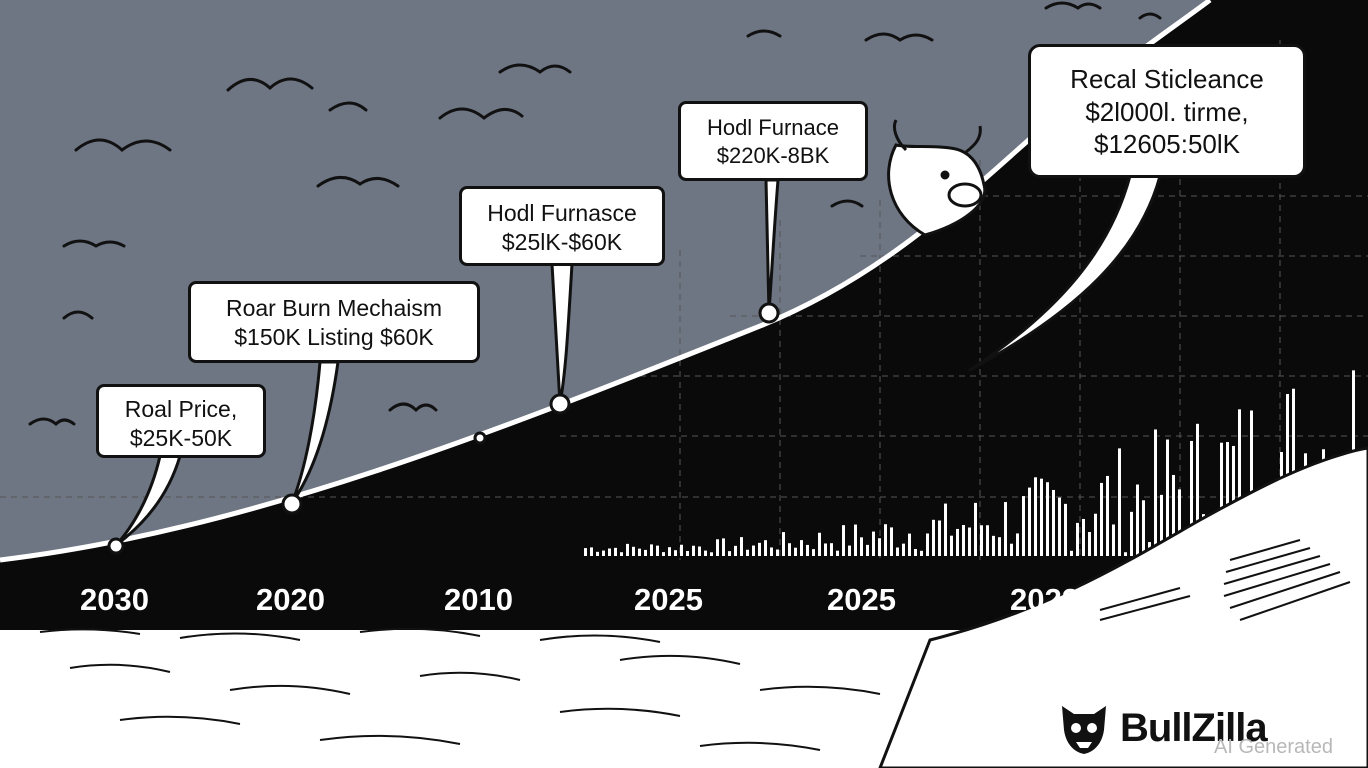  I want to click on brand-logo: BullZilla, so click(1162, 728).